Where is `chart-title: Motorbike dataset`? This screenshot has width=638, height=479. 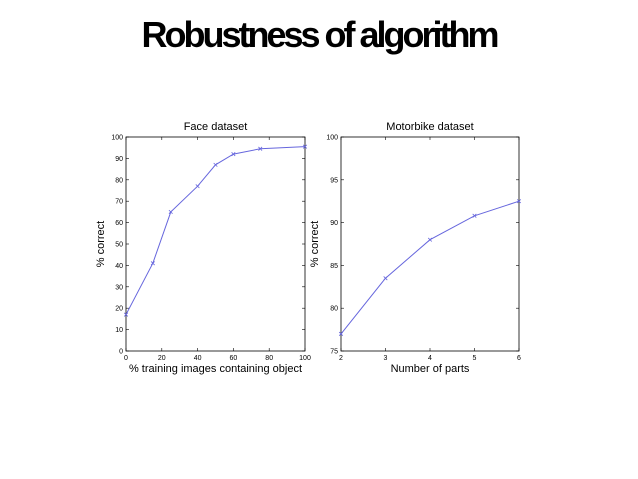 chart-title: Motorbike dataset is located at coordinates (429, 127).